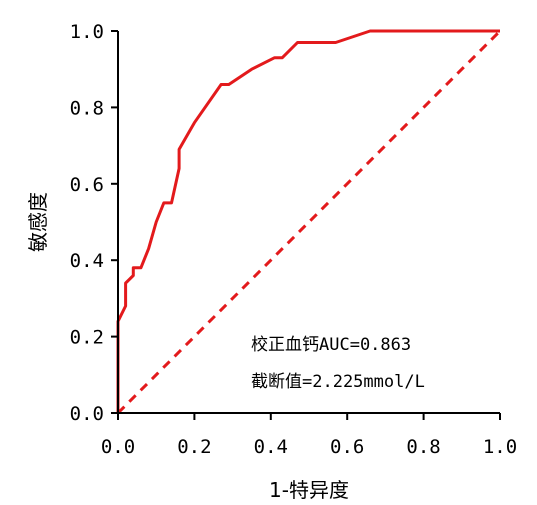 Image resolution: width=537 pixels, height=505 pixels. What do you see at coordinates (347, 447) in the screenshot?
I see `x-tick-label: 0.6` at bounding box center [347, 447].